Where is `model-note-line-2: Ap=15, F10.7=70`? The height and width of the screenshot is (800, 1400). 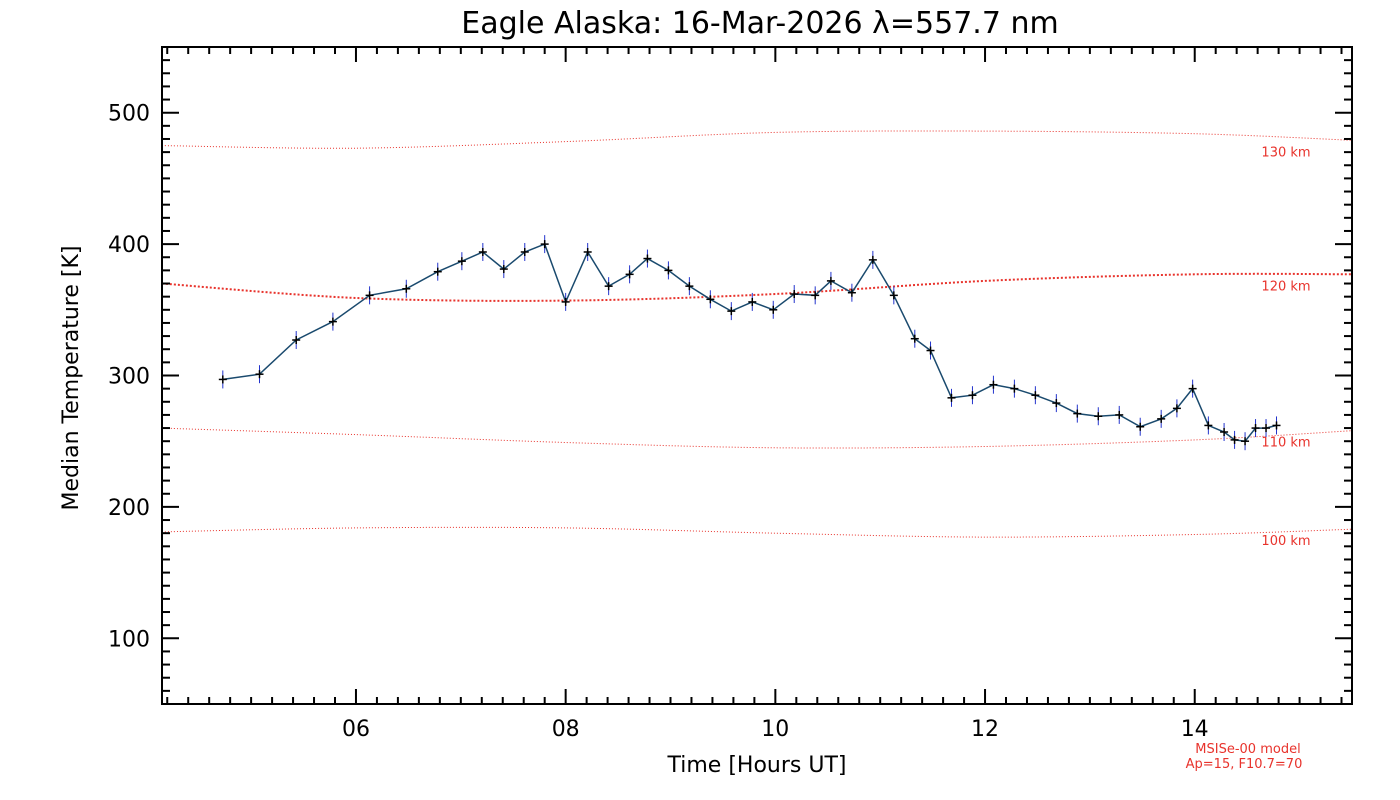
model-note-line-2: Ap=15, F10.7=70 is located at coordinates (1244, 764).